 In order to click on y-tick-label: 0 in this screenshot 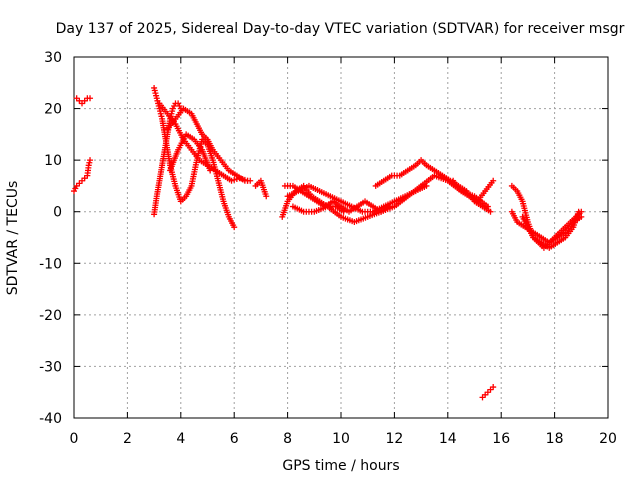, I will do `click(57, 213)`.